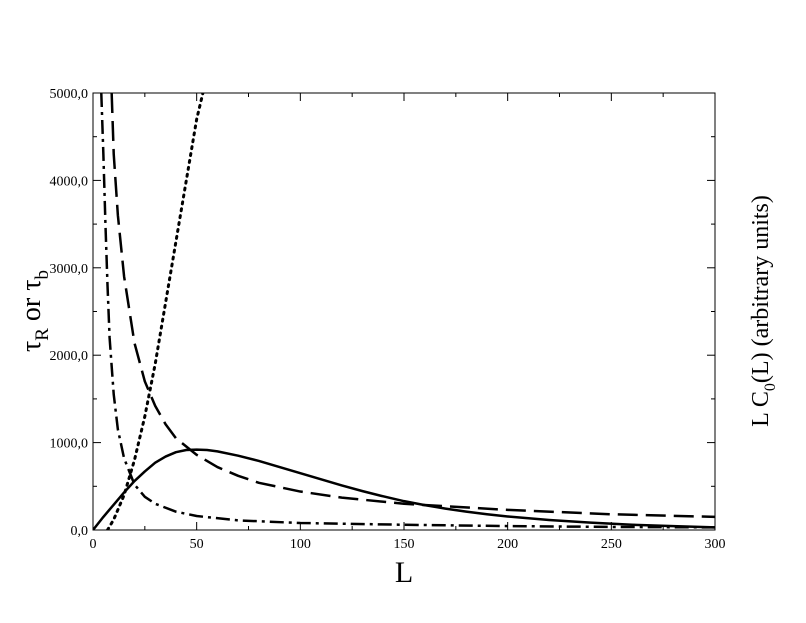 The width and height of the screenshot is (806, 623). I want to click on y-axis-title-symbol-2: τ, so click(31, 284).